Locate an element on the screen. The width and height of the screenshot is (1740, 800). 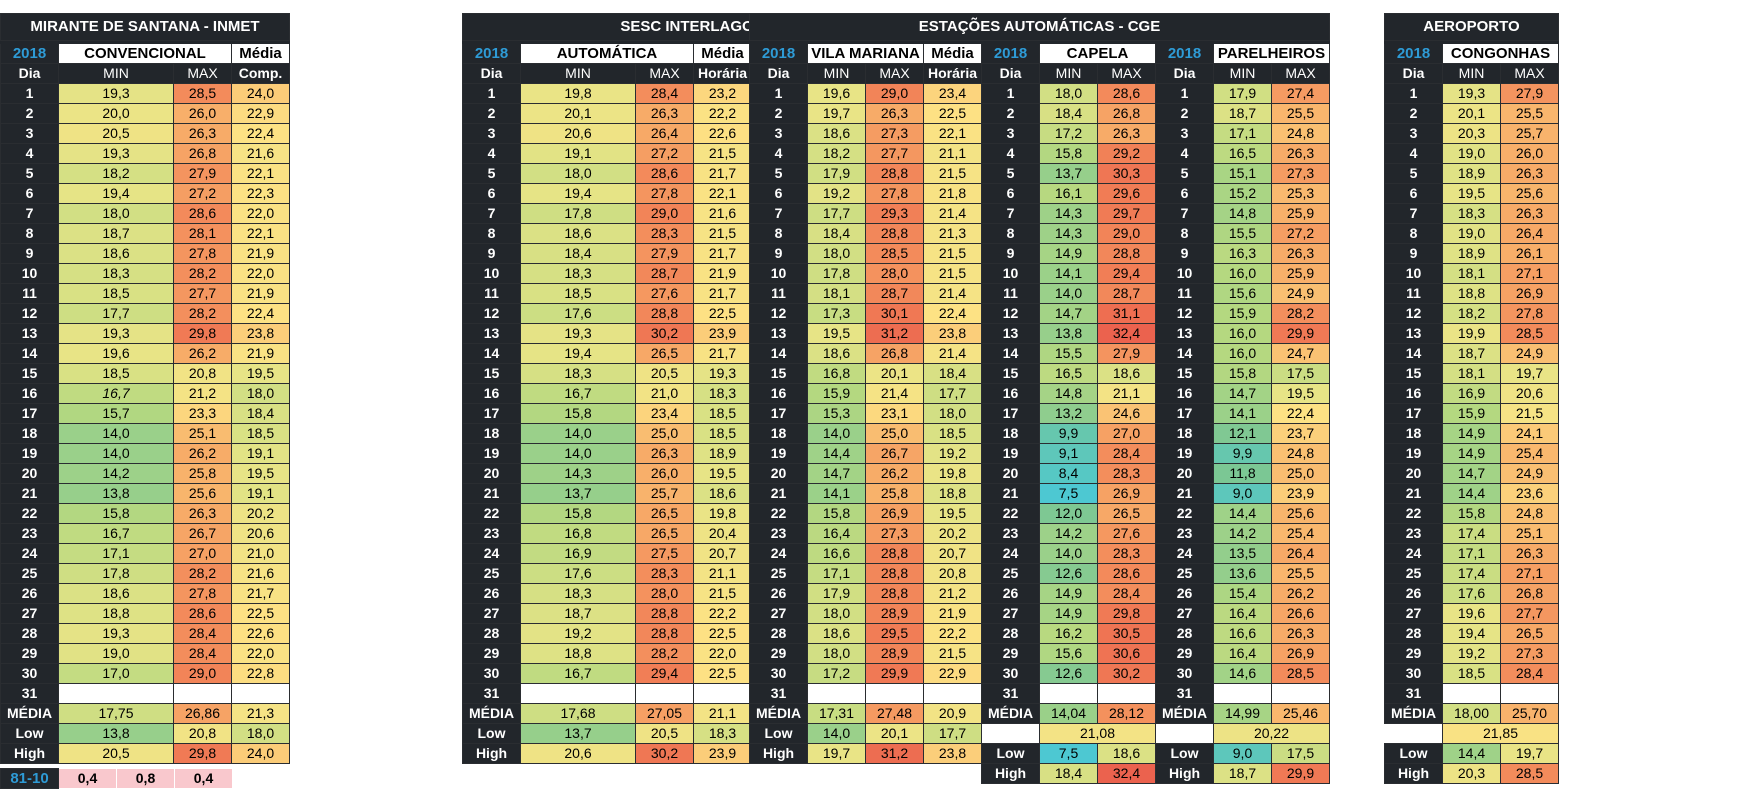
high-row: High 19,7 31,2 23,8 Low 7,5 18,6 Low 9,0 17,5 is located at coordinates (1039, 753).